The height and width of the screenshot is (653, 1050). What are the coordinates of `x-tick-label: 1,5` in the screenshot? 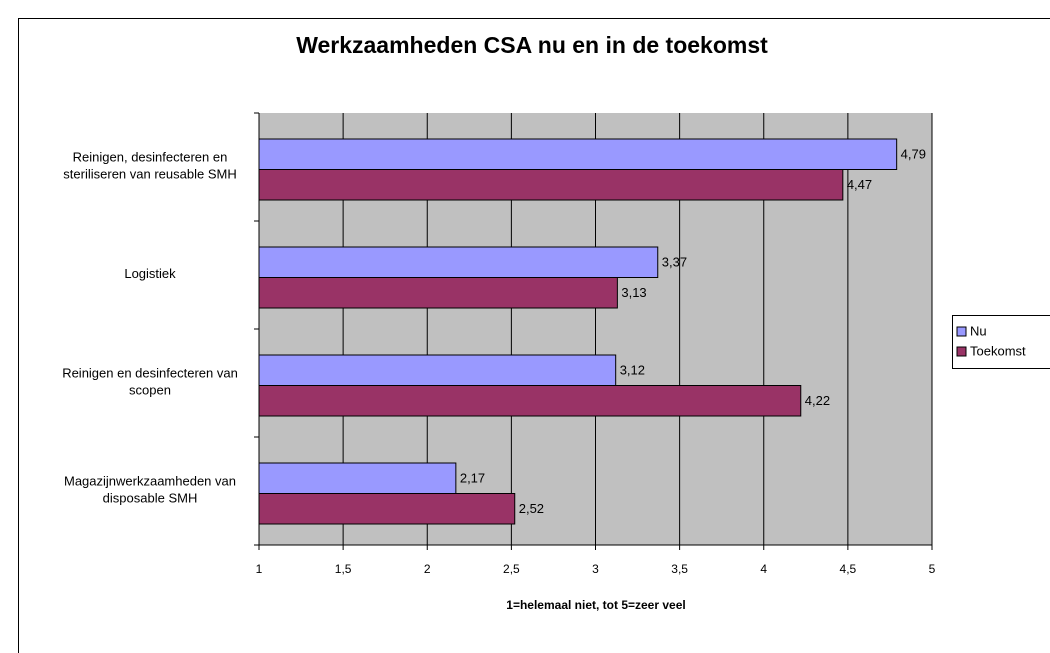 It's located at (343, 569).